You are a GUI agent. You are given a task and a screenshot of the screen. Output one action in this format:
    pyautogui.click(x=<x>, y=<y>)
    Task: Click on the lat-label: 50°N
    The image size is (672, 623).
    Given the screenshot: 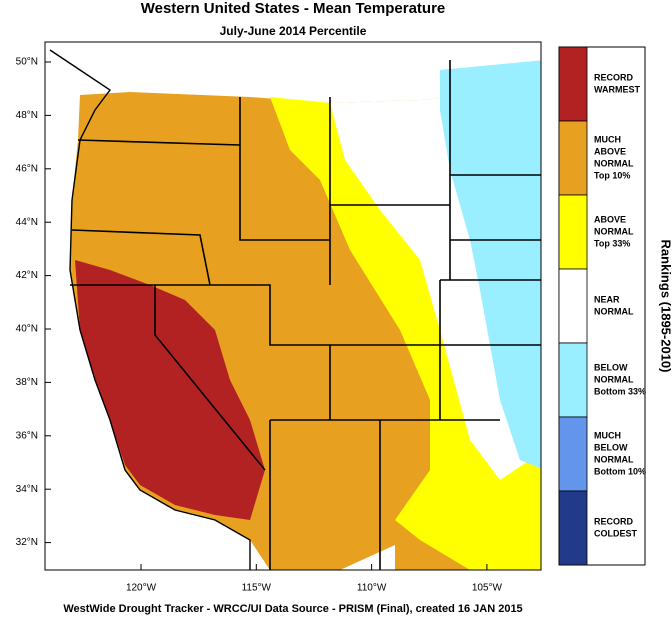 What is the action you would take?
    pyautogui.click(x=27, y=62)
    